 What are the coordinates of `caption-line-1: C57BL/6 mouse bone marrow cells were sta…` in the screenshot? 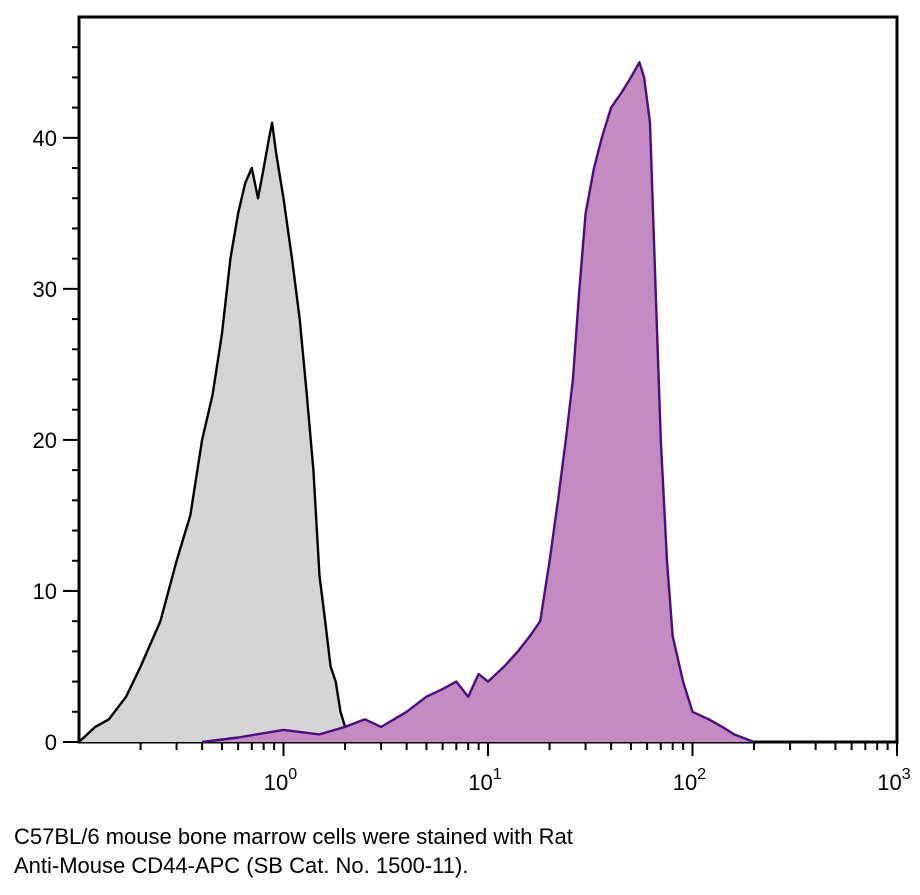 It's located at (293, 836).